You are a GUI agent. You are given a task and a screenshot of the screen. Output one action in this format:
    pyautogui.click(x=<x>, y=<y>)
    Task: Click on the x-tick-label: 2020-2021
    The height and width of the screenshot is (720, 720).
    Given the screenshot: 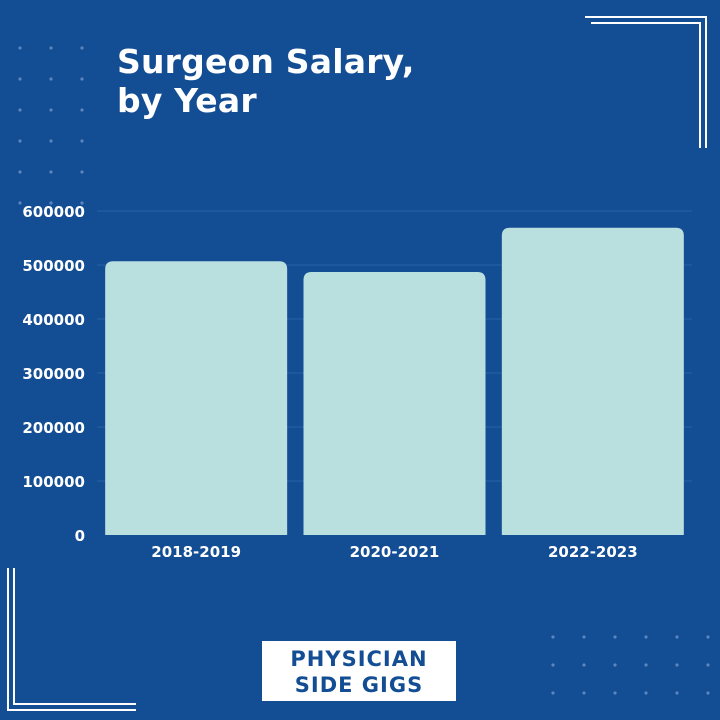 What is the action you would take?
    pyautogui.click(x=395, y=552)
    